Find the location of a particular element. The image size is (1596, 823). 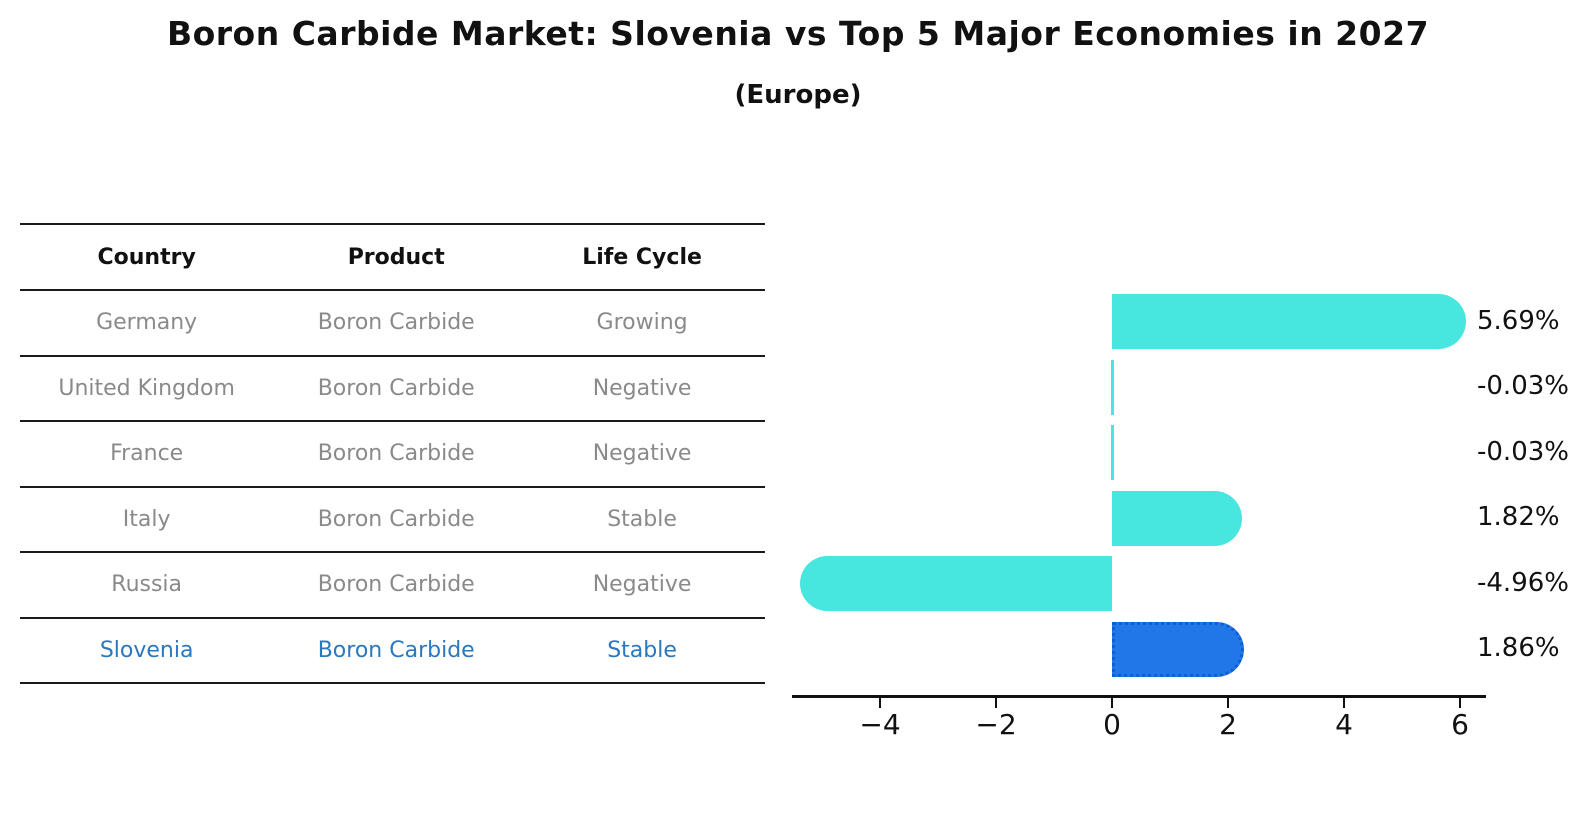

bar-russia is located at coordinates (956, 584).